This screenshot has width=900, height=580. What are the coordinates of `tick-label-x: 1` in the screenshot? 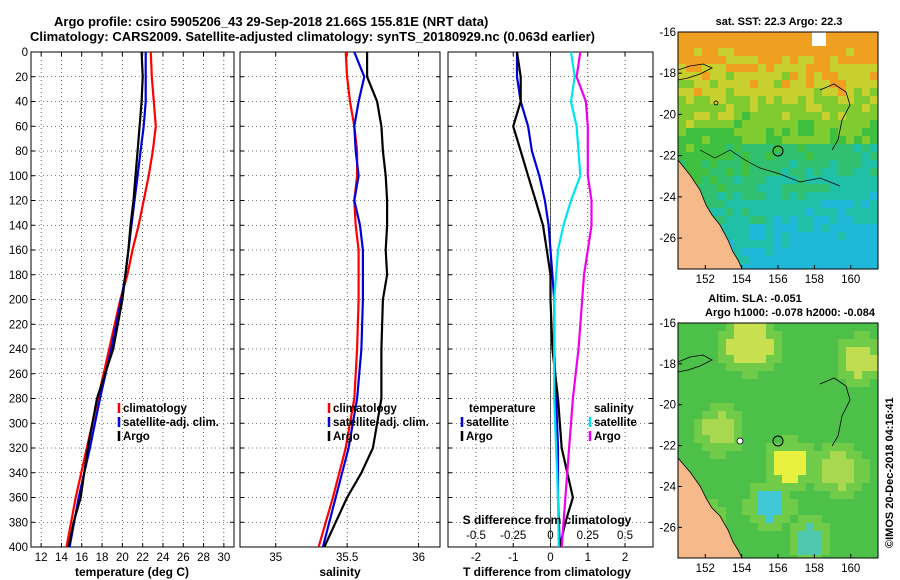 It's located at (588, 558).